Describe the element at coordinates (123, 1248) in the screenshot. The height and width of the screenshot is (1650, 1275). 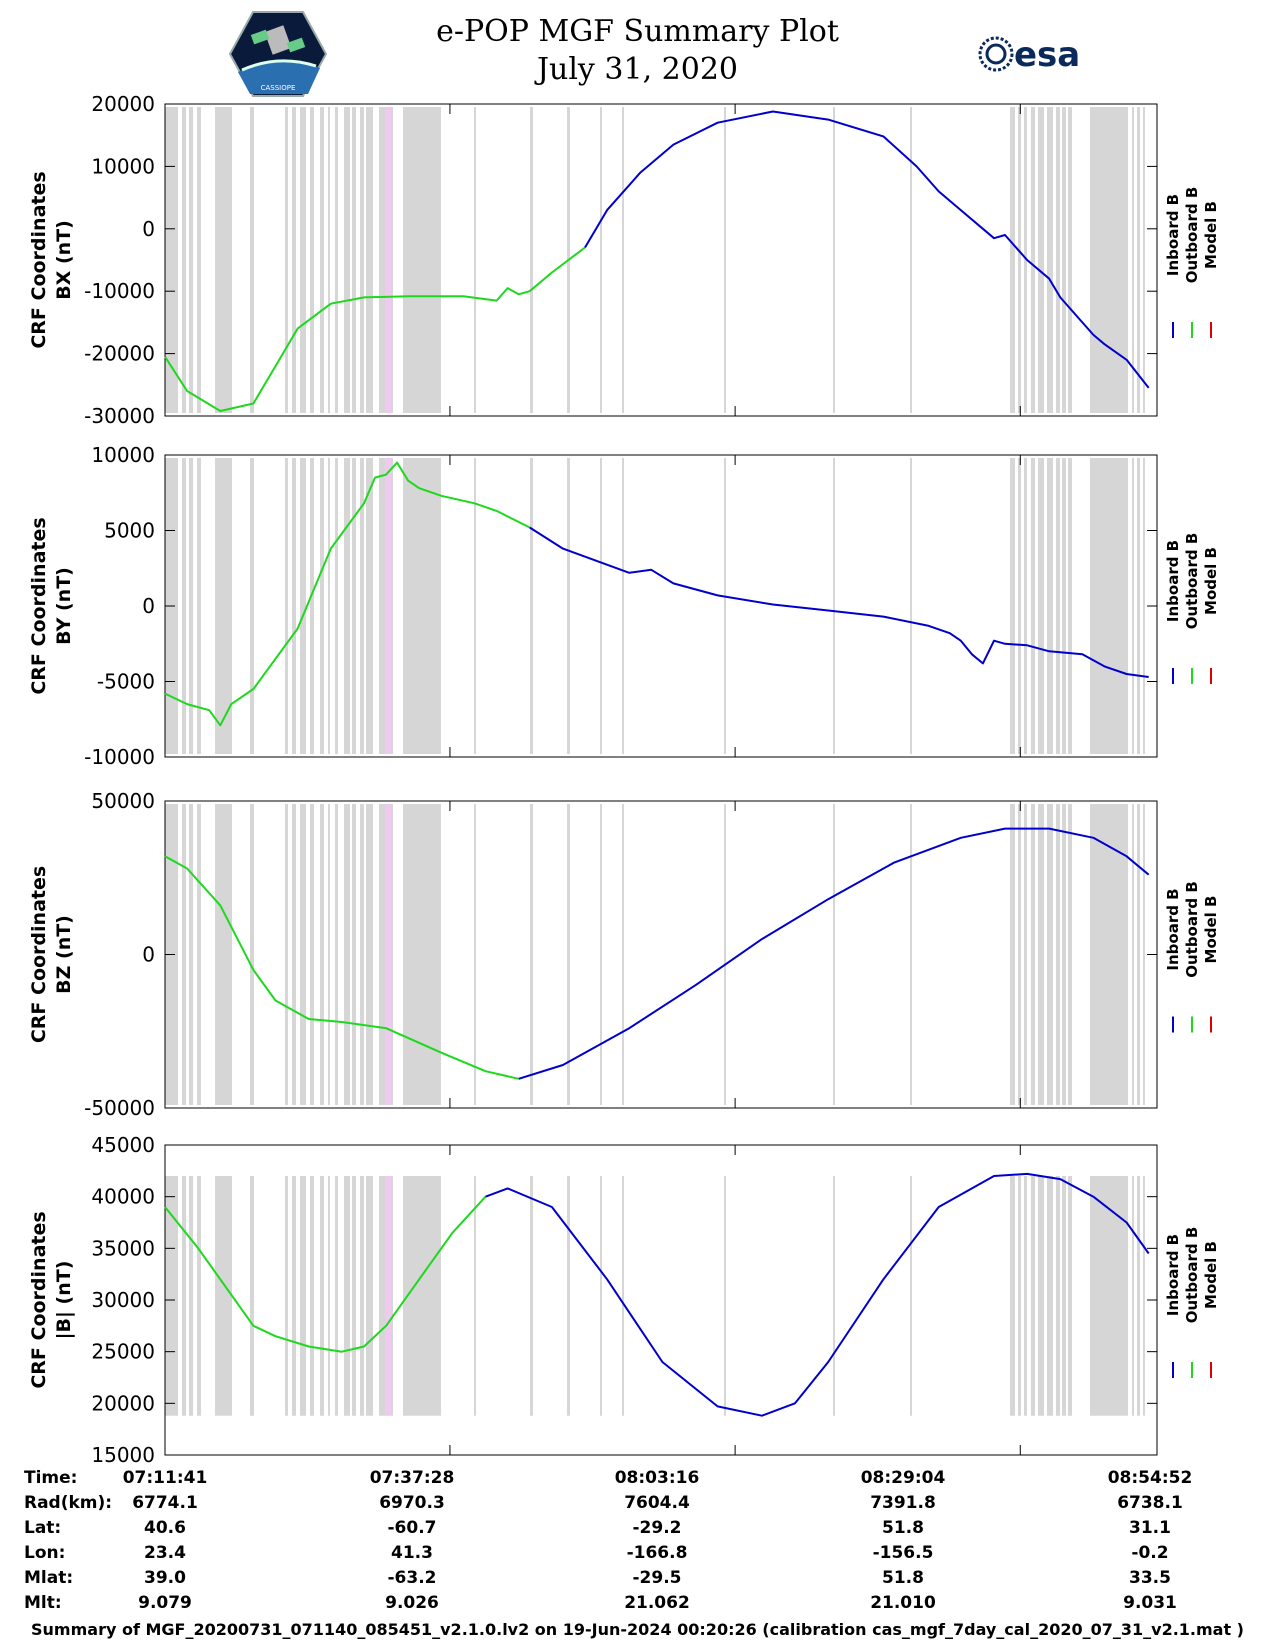
I see `bmag-ytick-label: 35000` at that location.